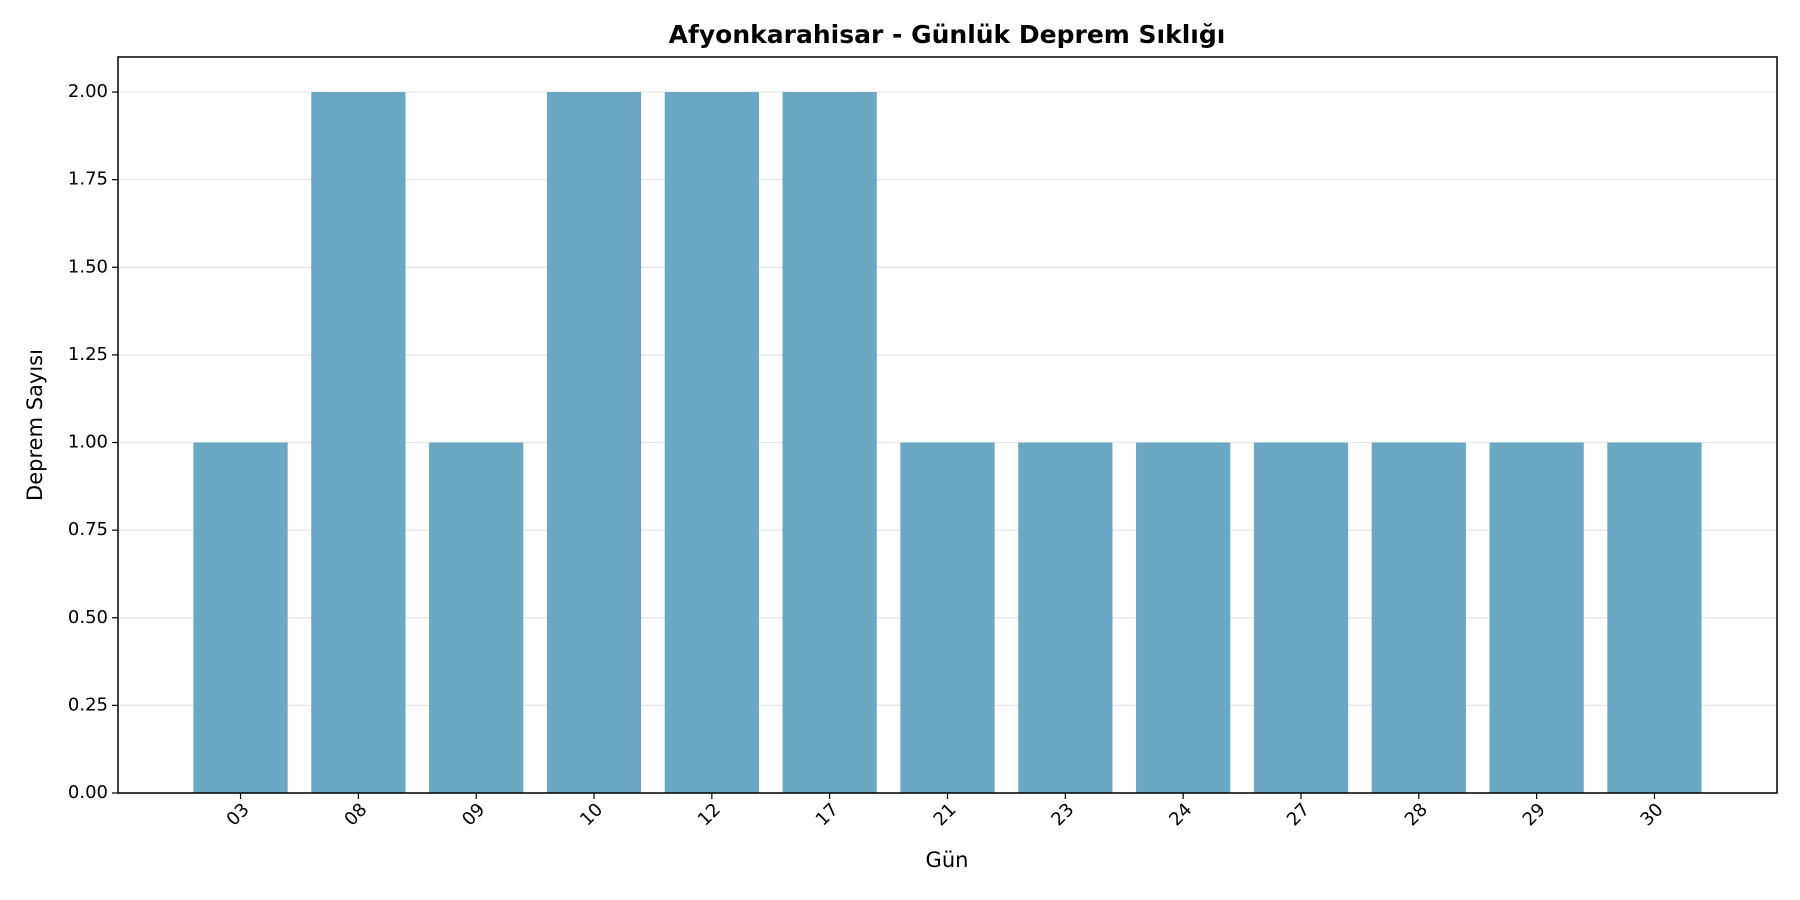 The image size is (1800, 900). What do you see at coordinates (88, 529) in the screenshot?
I see `y-tick-label: 0.75` at bounding box center [88, 529].